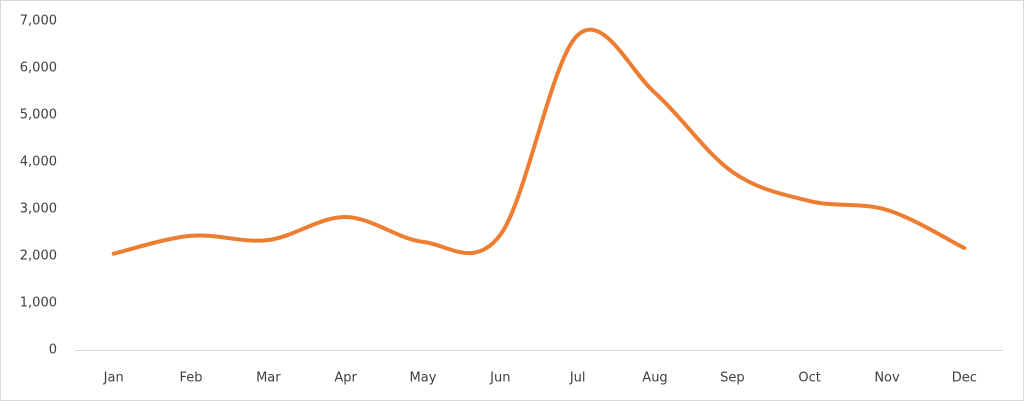  I want to click on y-tick-label: 6,000, so click(38, 68).